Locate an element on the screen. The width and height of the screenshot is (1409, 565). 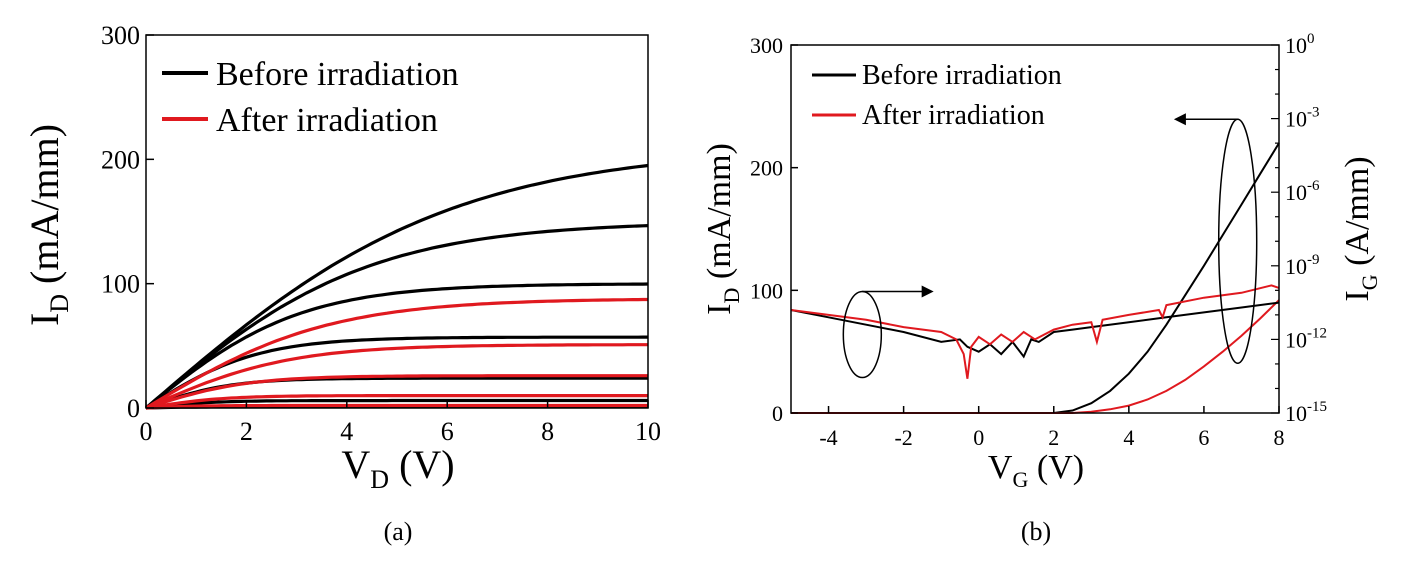
annotation-arrowhead-ig is located at coordinates (927, 291).